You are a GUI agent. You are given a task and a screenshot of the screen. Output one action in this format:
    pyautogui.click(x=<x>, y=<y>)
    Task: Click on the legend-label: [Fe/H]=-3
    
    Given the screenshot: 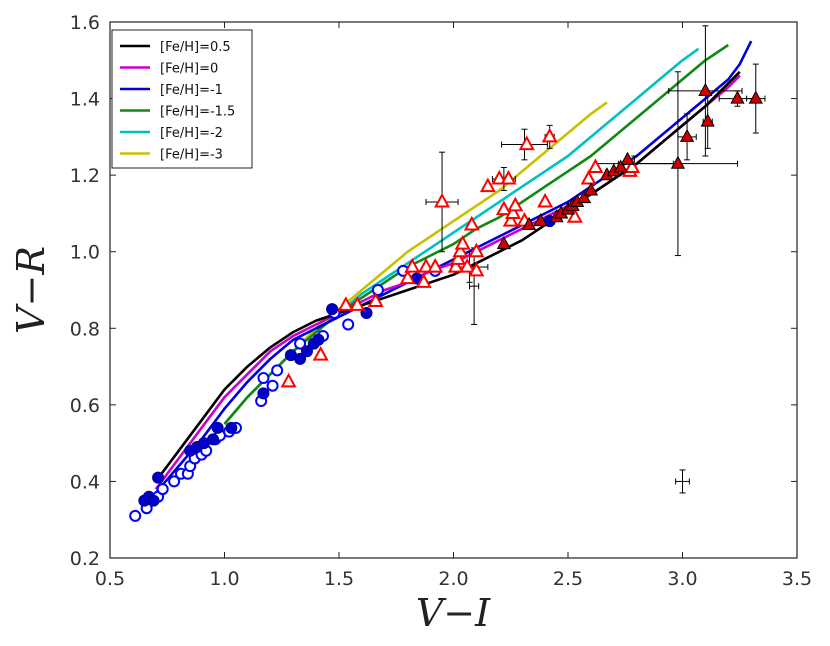 What is the action you would take?
    pyautogui.click(x=191, y=155)
    